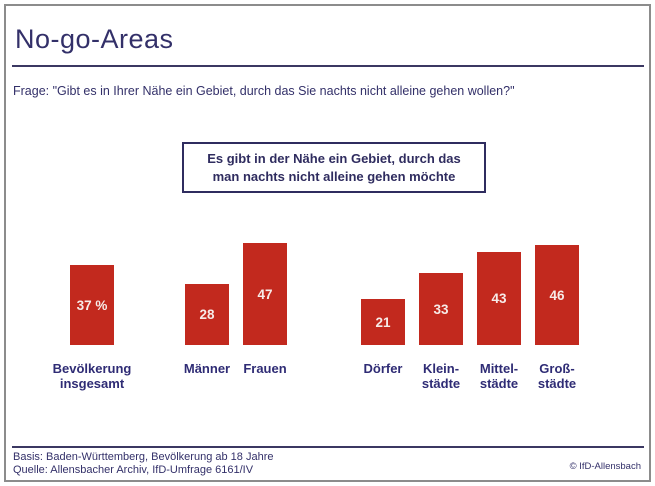 This screenshot has width=655, height=486. What do you see at coordinates (92, 376) in the screenshot?
I see `bar-category-label: Bevölkerung insgesamt` at bounding box center [92, 376].